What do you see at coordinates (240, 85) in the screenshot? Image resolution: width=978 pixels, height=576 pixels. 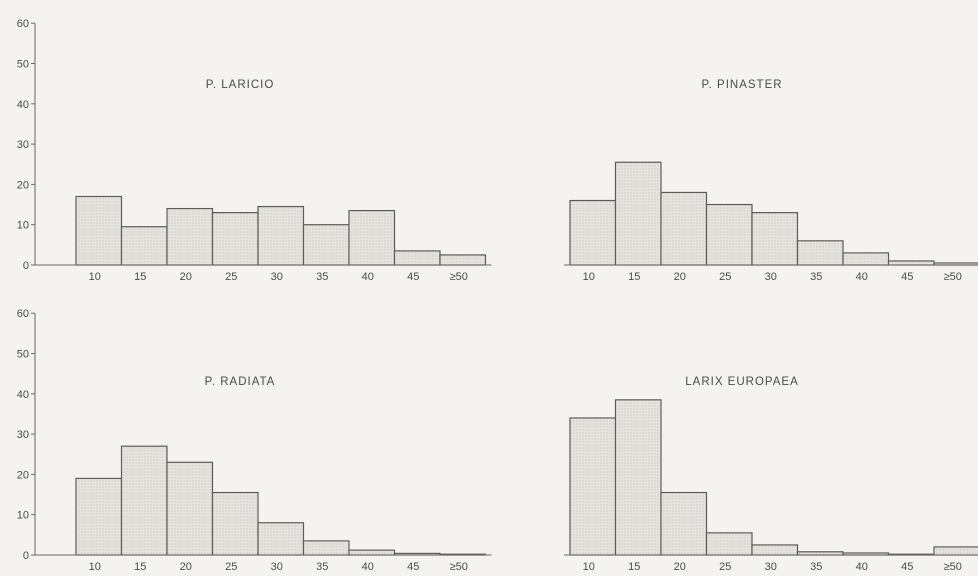 I see `panel-title: P. LARICIO` at bounding box center [240, 85].